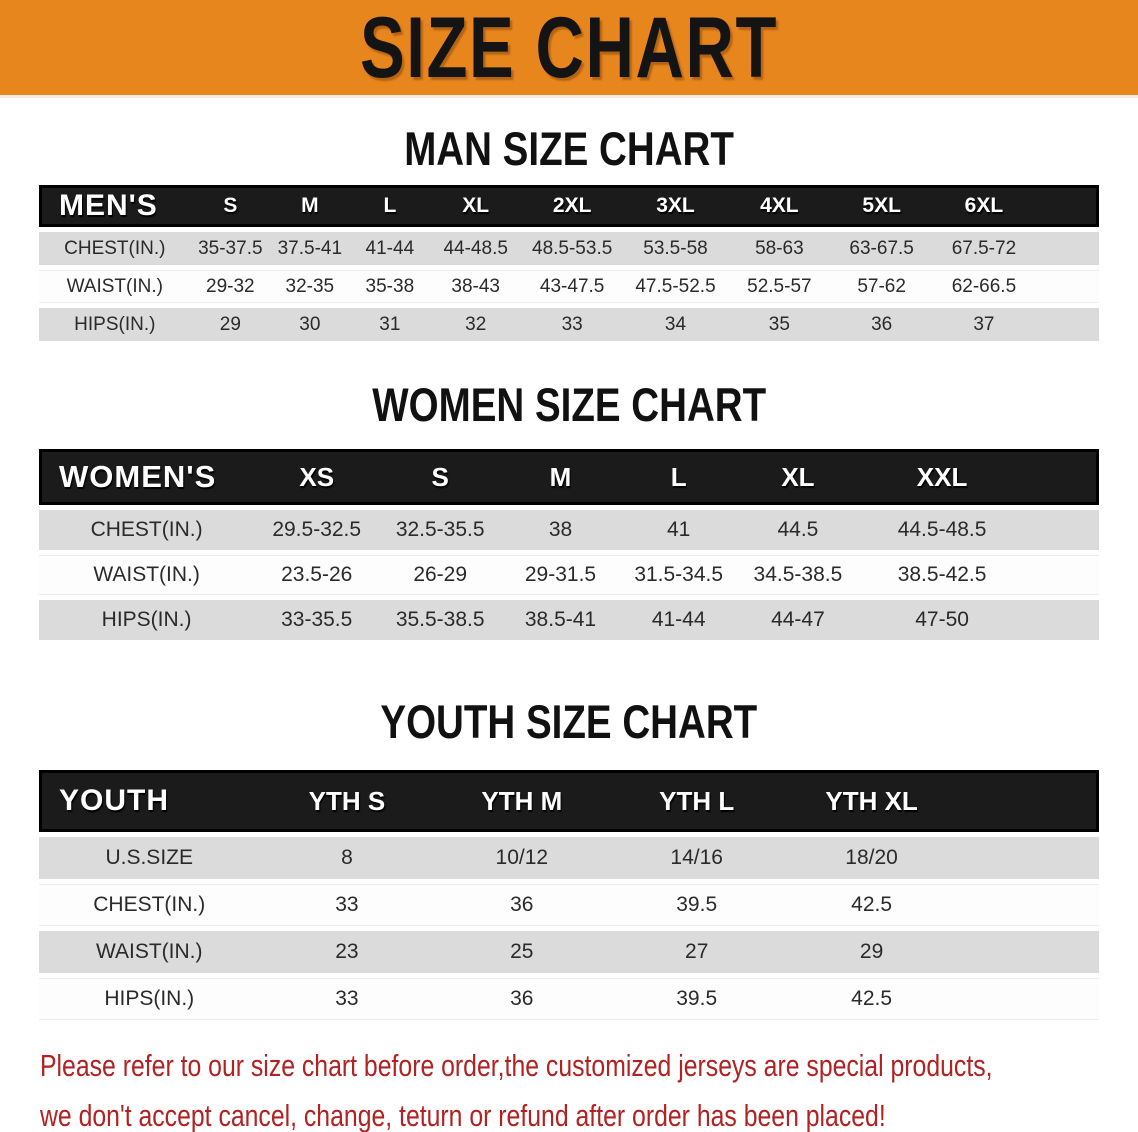 The height and width of the screenshot is (1132, 1138). I want to click on size-table-corner-label: YOUTH, so click(149, 801).